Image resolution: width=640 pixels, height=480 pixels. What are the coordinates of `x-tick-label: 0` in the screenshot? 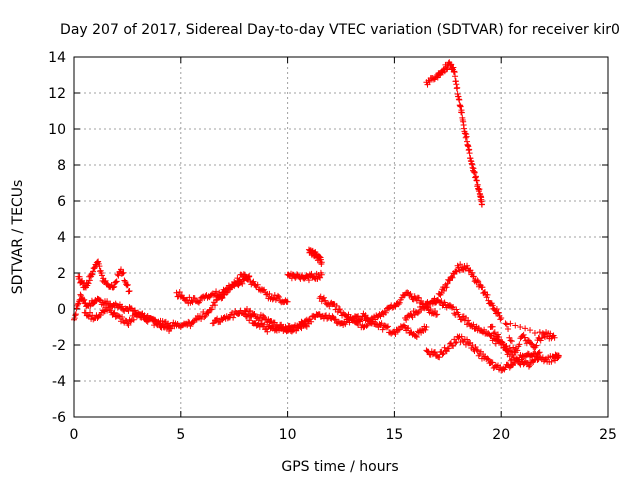 It's located at (74, 435).